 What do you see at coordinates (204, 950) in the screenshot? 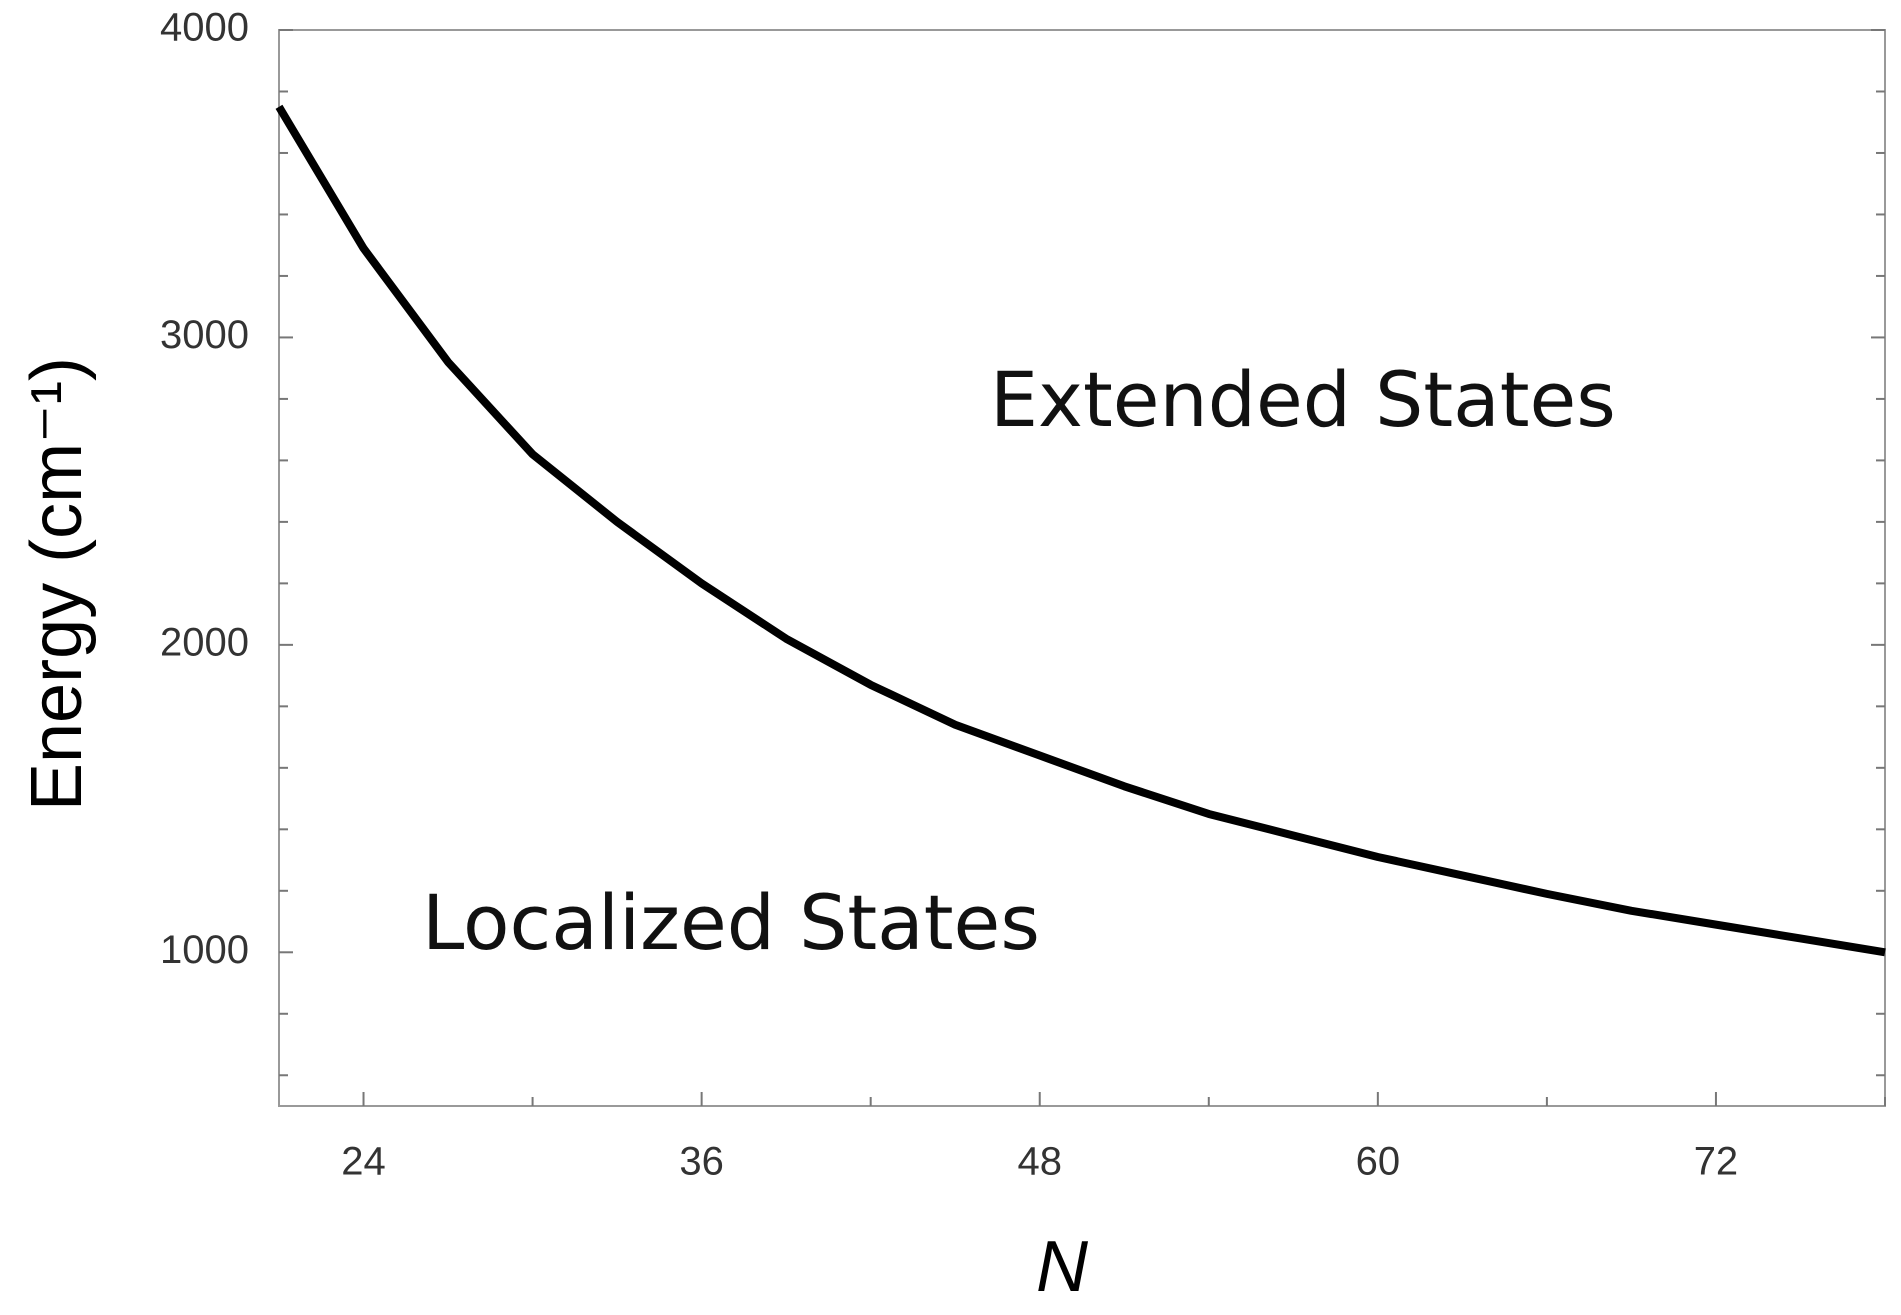
I see `y-tick-label: 1000` at bounding box center [204, 950].